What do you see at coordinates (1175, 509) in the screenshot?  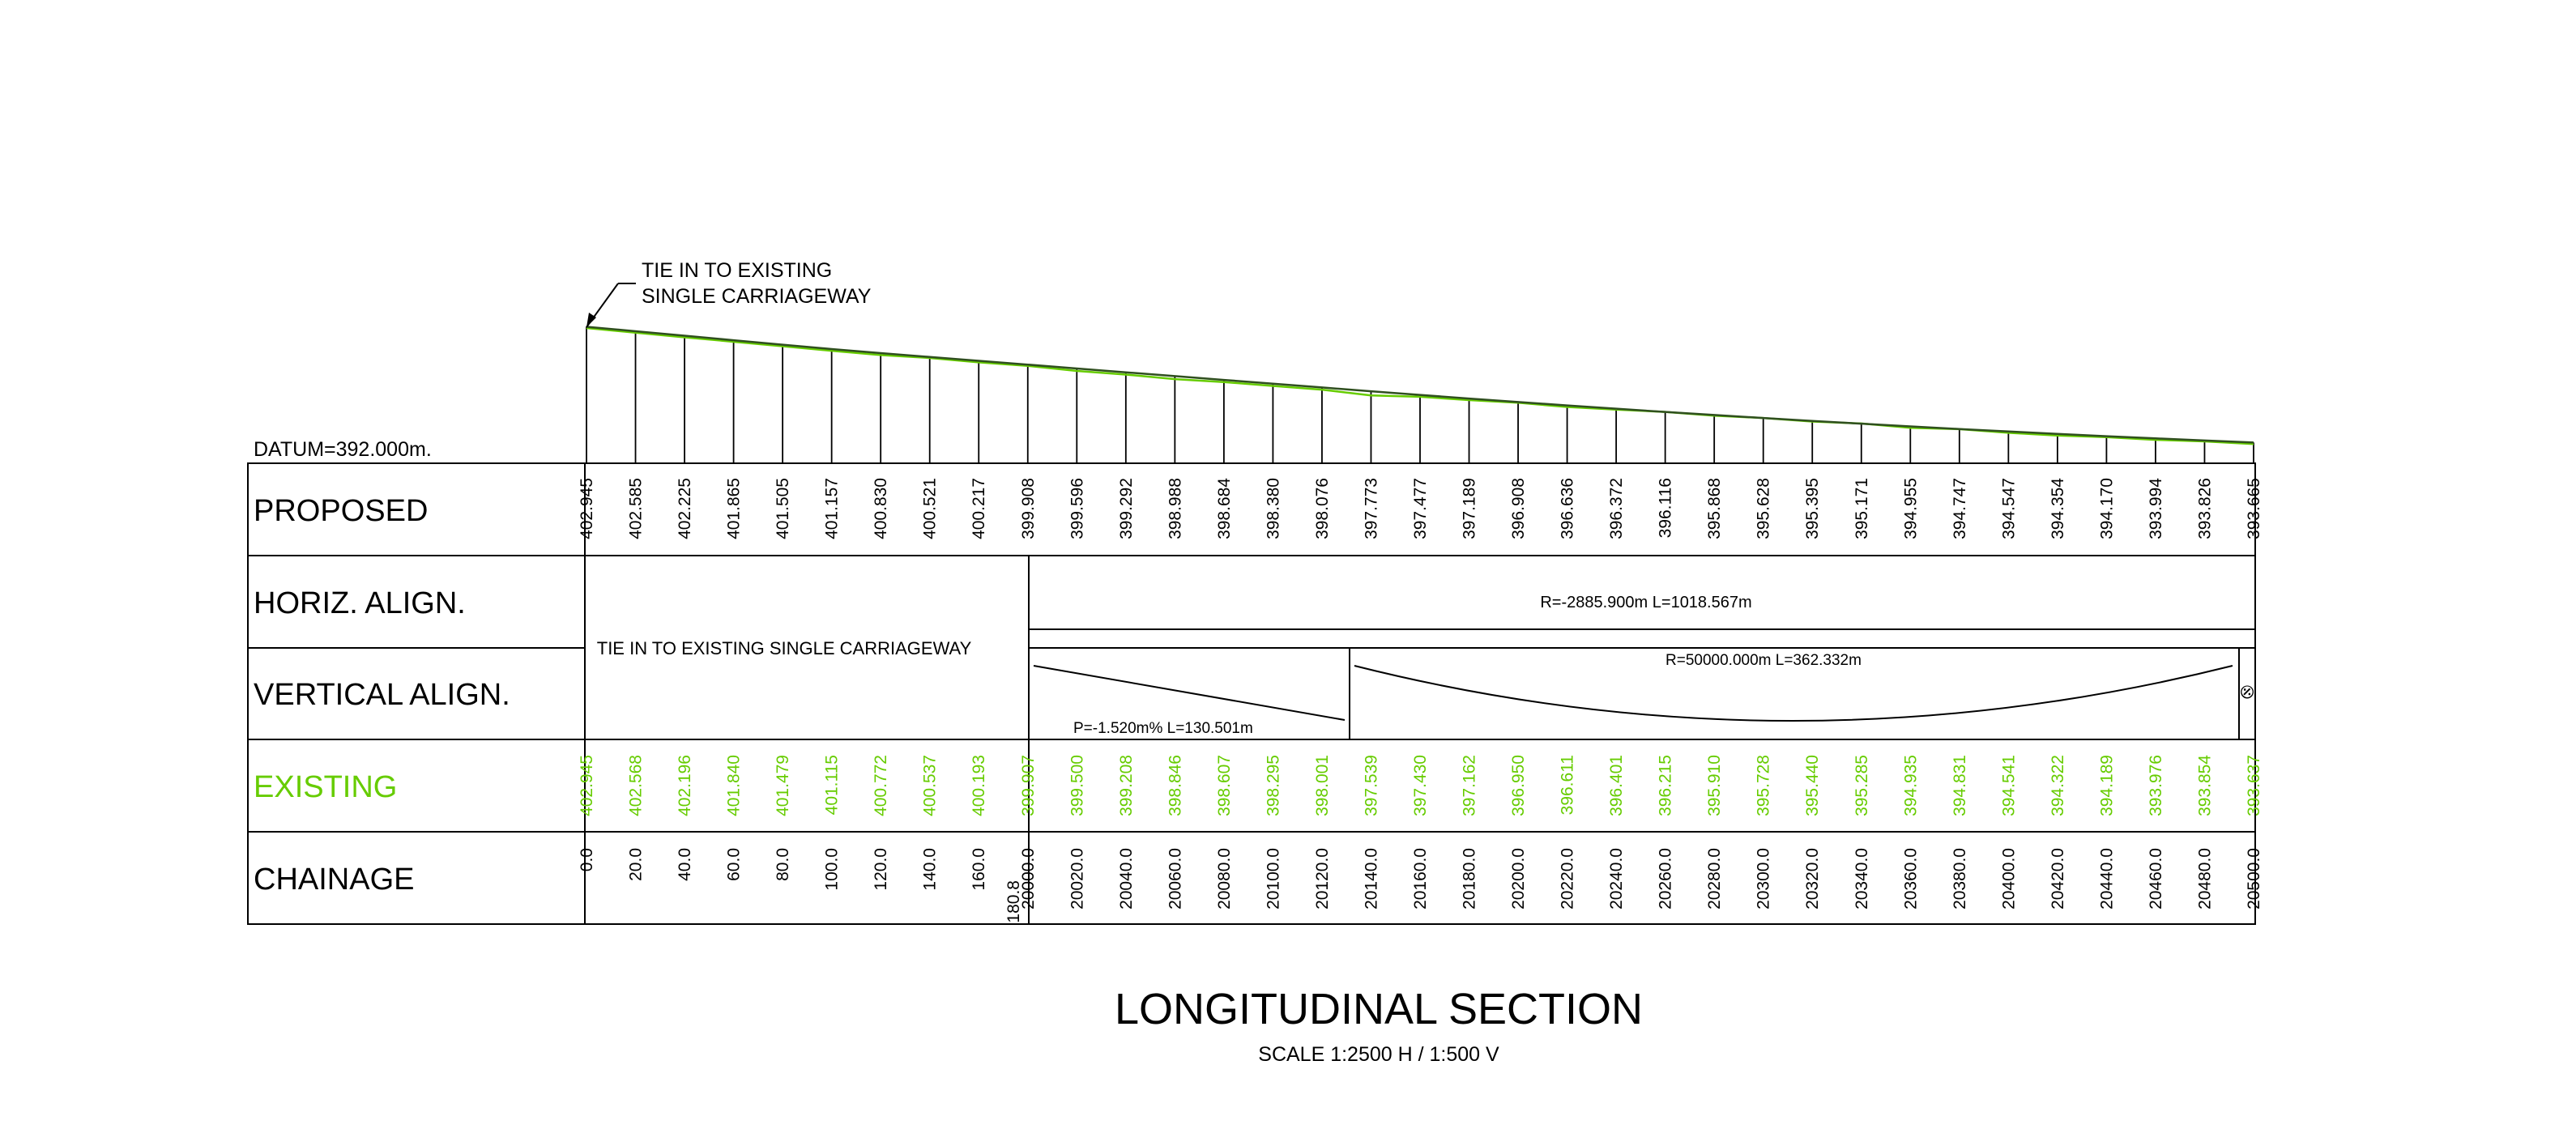 I see `proposed-level-label: 398.988` at bounding box center [1175, 509].